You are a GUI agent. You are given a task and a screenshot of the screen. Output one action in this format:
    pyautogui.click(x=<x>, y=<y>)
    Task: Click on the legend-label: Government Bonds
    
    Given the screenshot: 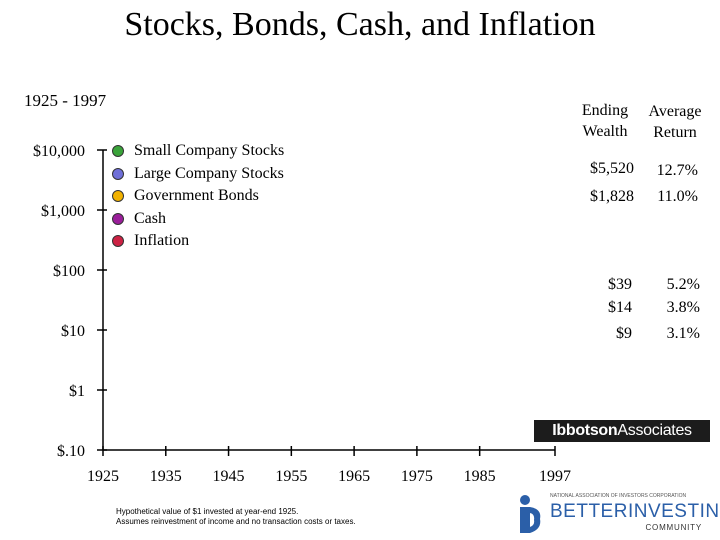 What is the action you would take?
    pyautogui.click(x=196, y=196)
    